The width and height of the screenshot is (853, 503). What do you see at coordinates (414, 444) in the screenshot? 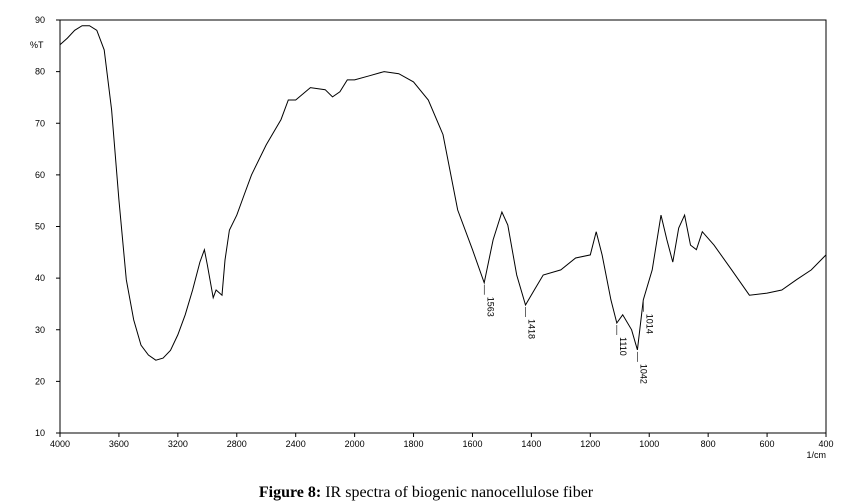
I see `x-tick-label: 1800` at bounding box center [414, 444].